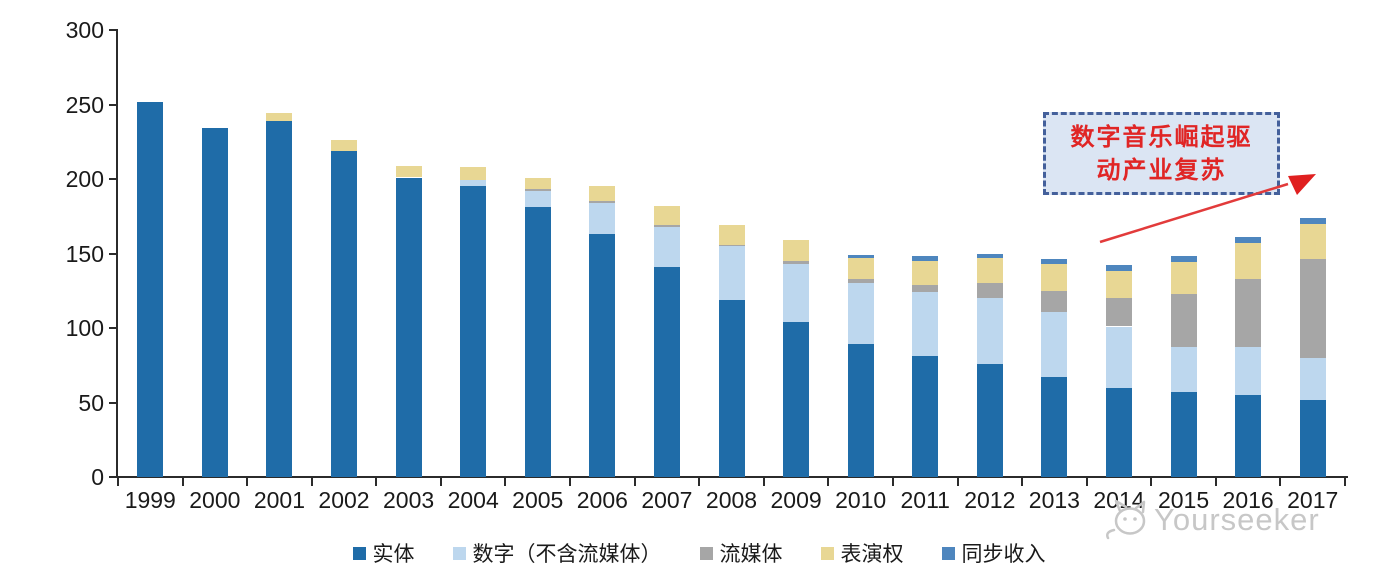 The width and height of the screenshot is (1398, 582). Describe the element at coordinates (1237, 519) in the screenshot. I see `watermark-text: Yourseeker` at that location.